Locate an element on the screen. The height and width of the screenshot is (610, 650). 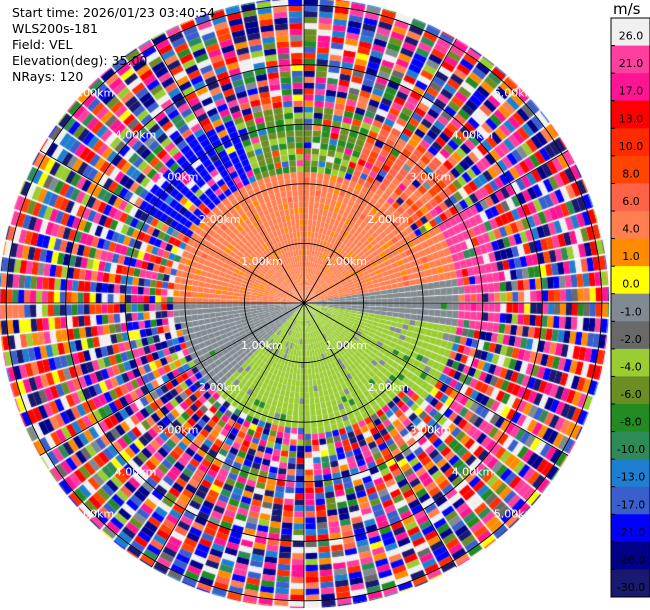
colorbar-tick-label: -2.0 is located at coordinates (630, 339).